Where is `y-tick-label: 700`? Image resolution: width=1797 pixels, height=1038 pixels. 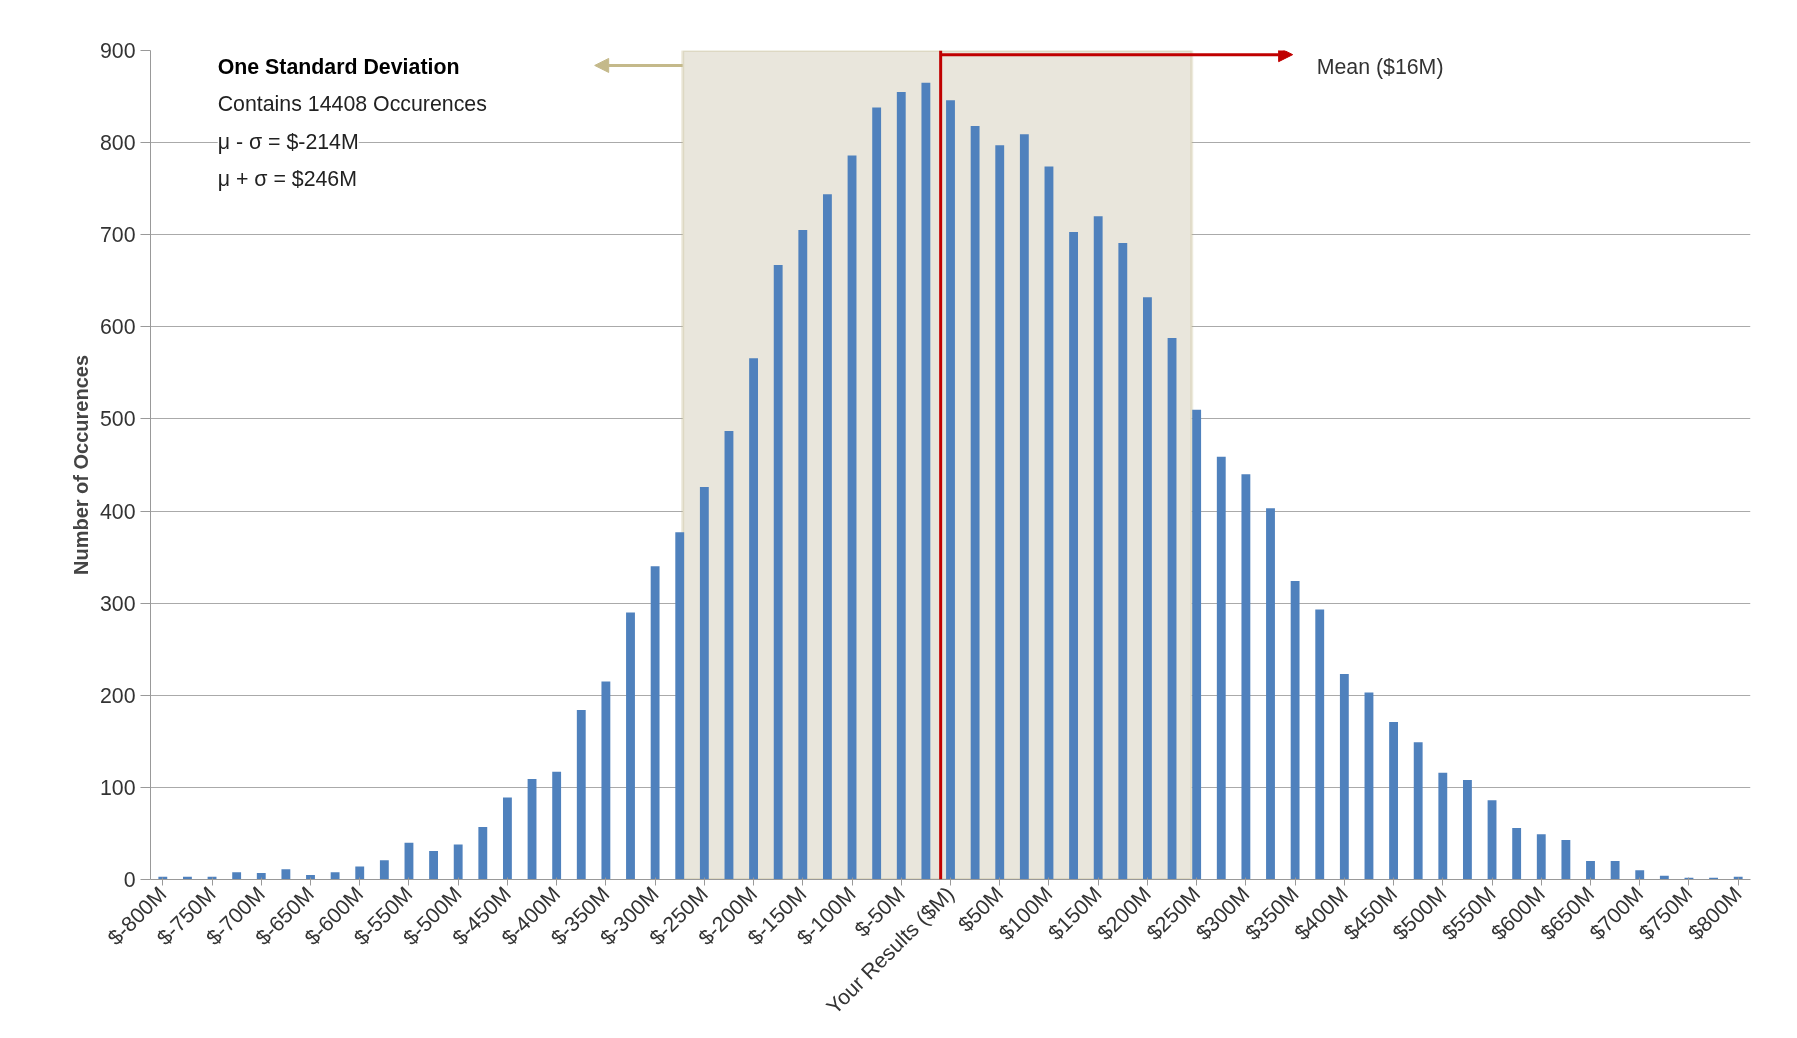
y-tick-label: 700 is located at coordinates (117, 235).